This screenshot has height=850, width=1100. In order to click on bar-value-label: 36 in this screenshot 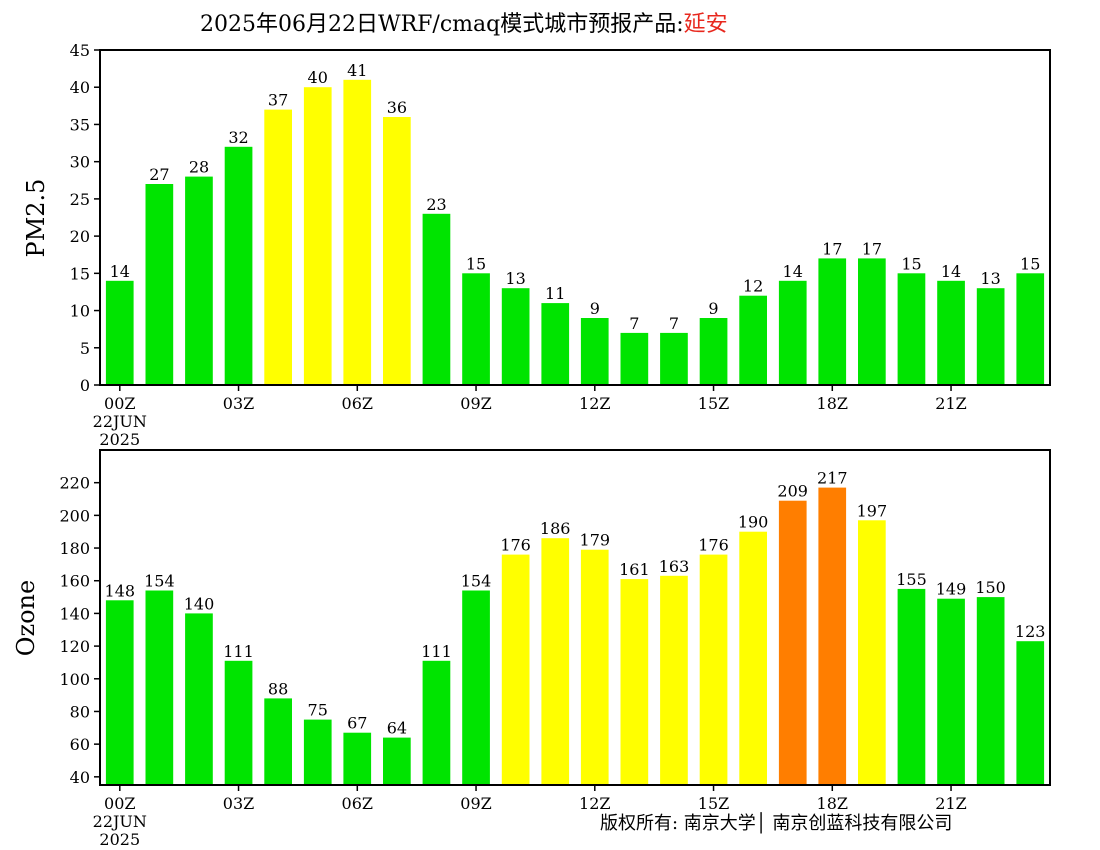, I will do `click(397, 107)`.